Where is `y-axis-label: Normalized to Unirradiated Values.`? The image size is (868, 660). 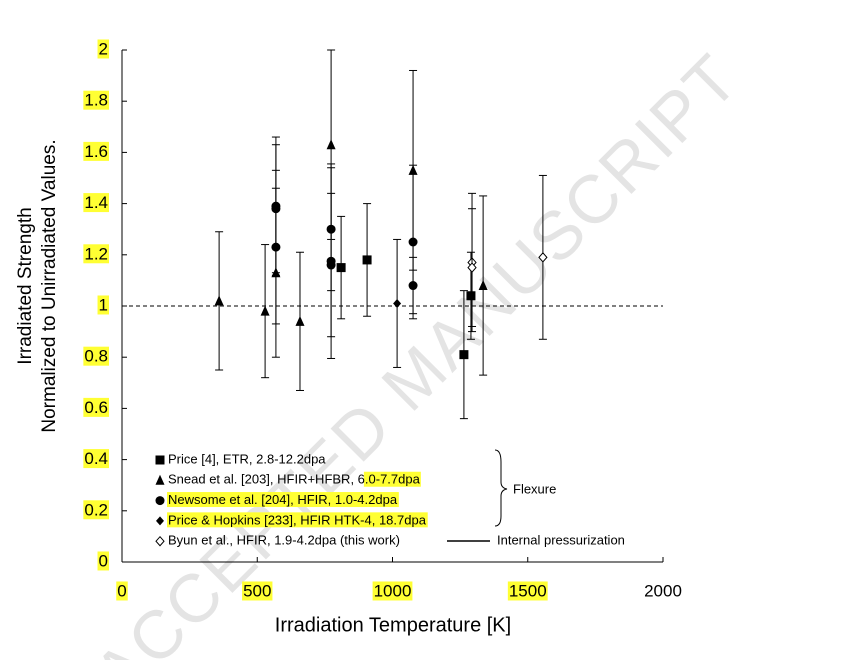
y-axis-label: Normalized to Unirradiated Values. is located at coordinates (49, 285).